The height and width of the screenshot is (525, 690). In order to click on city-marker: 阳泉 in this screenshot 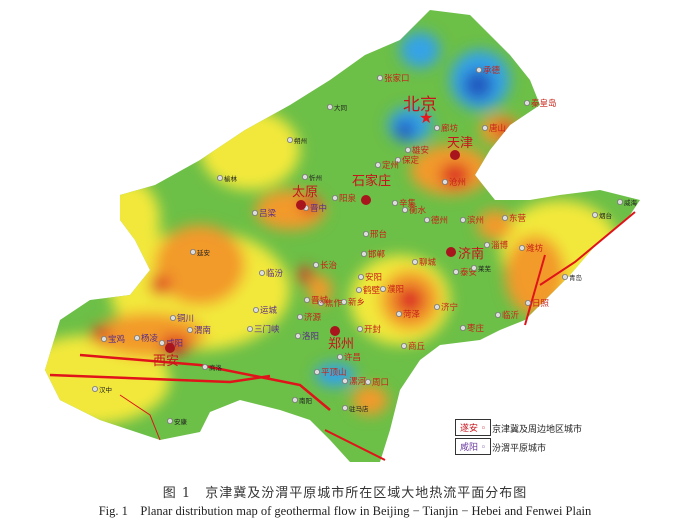, I will do `click(344, 198)`.